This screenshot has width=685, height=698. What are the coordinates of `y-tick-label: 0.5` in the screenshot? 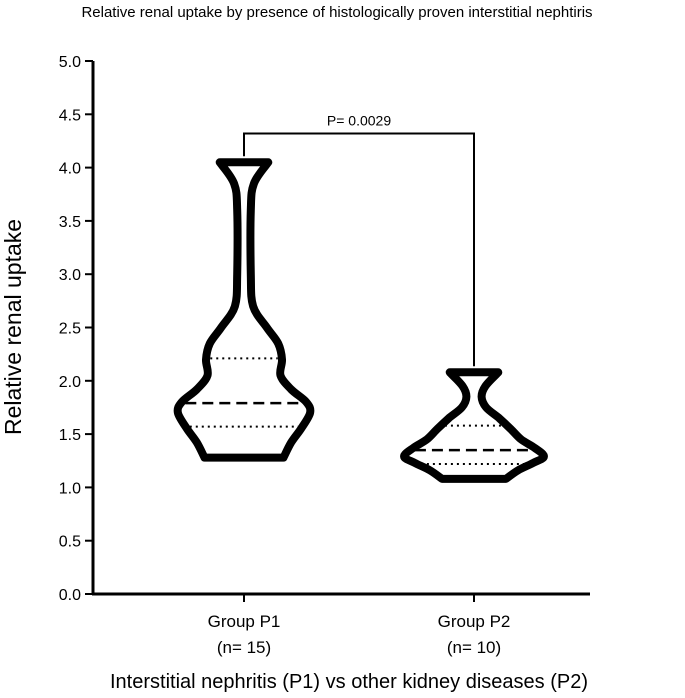 It's located at (70, 542).